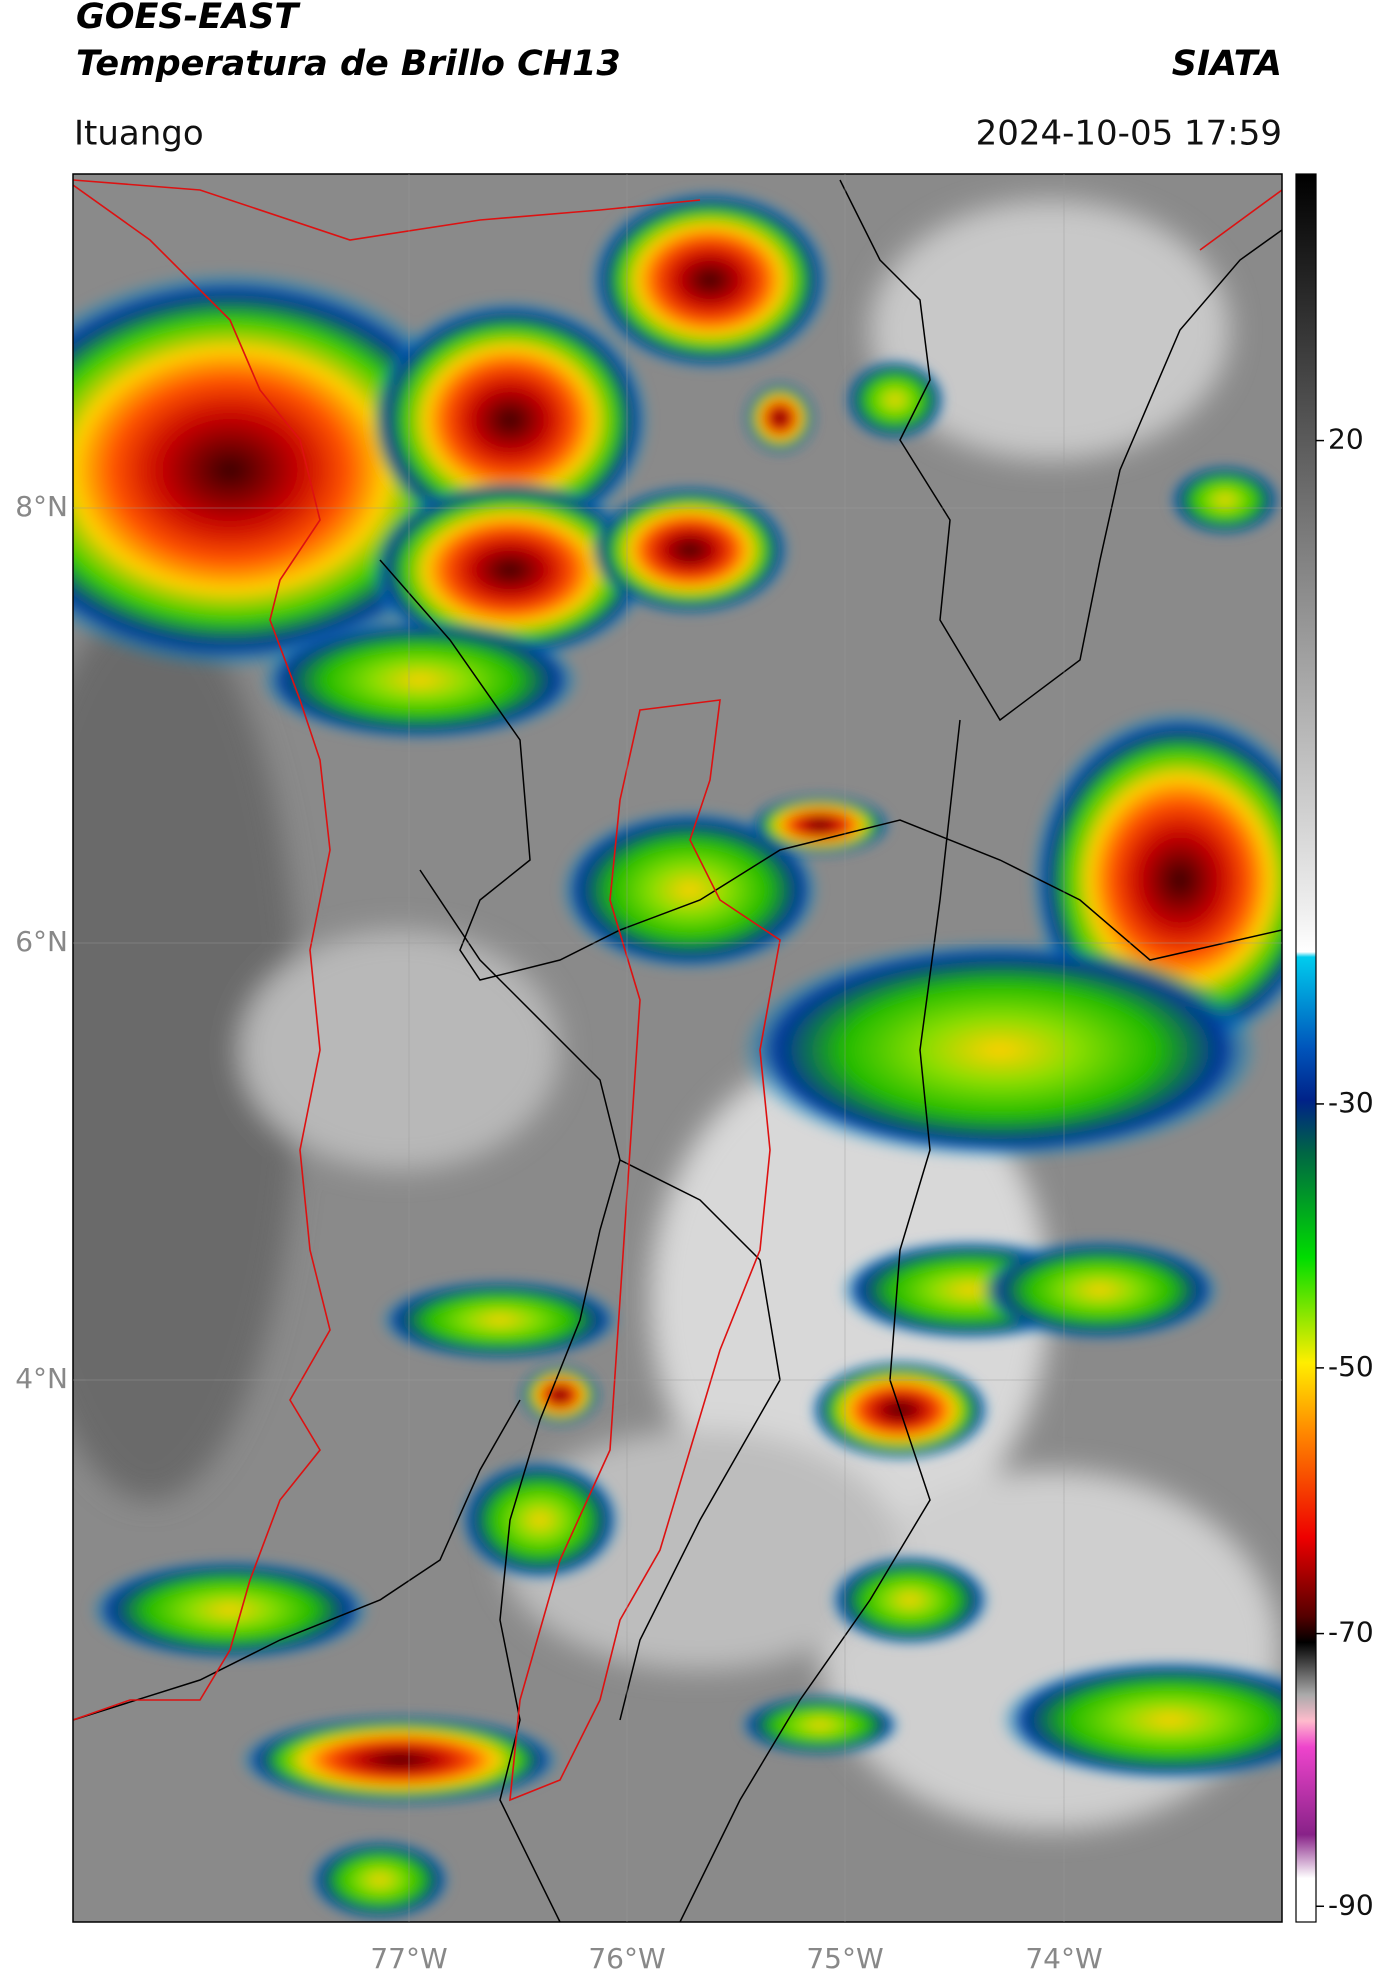  I want to click on colorbar-tick-label: 20, so click(1346, 439).